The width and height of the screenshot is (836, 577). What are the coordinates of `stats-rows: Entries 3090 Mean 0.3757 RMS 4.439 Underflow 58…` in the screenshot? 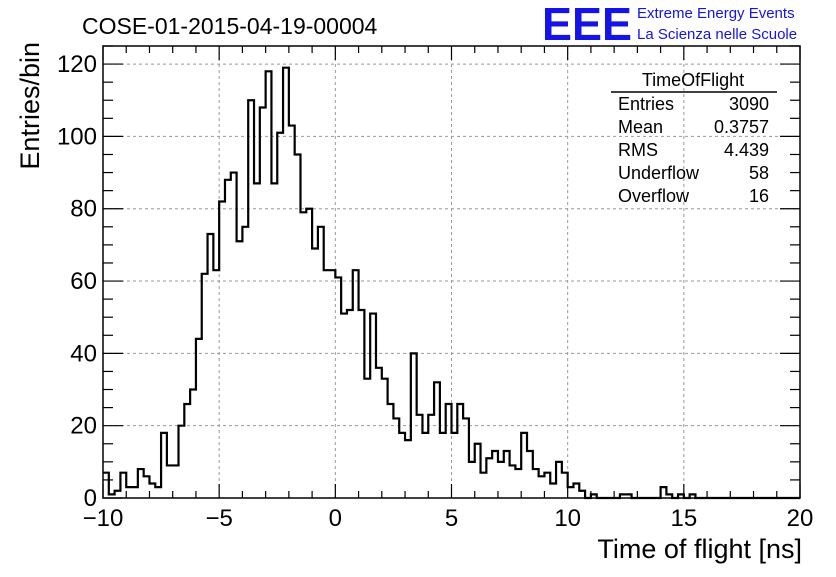 It's located at (693, 150).